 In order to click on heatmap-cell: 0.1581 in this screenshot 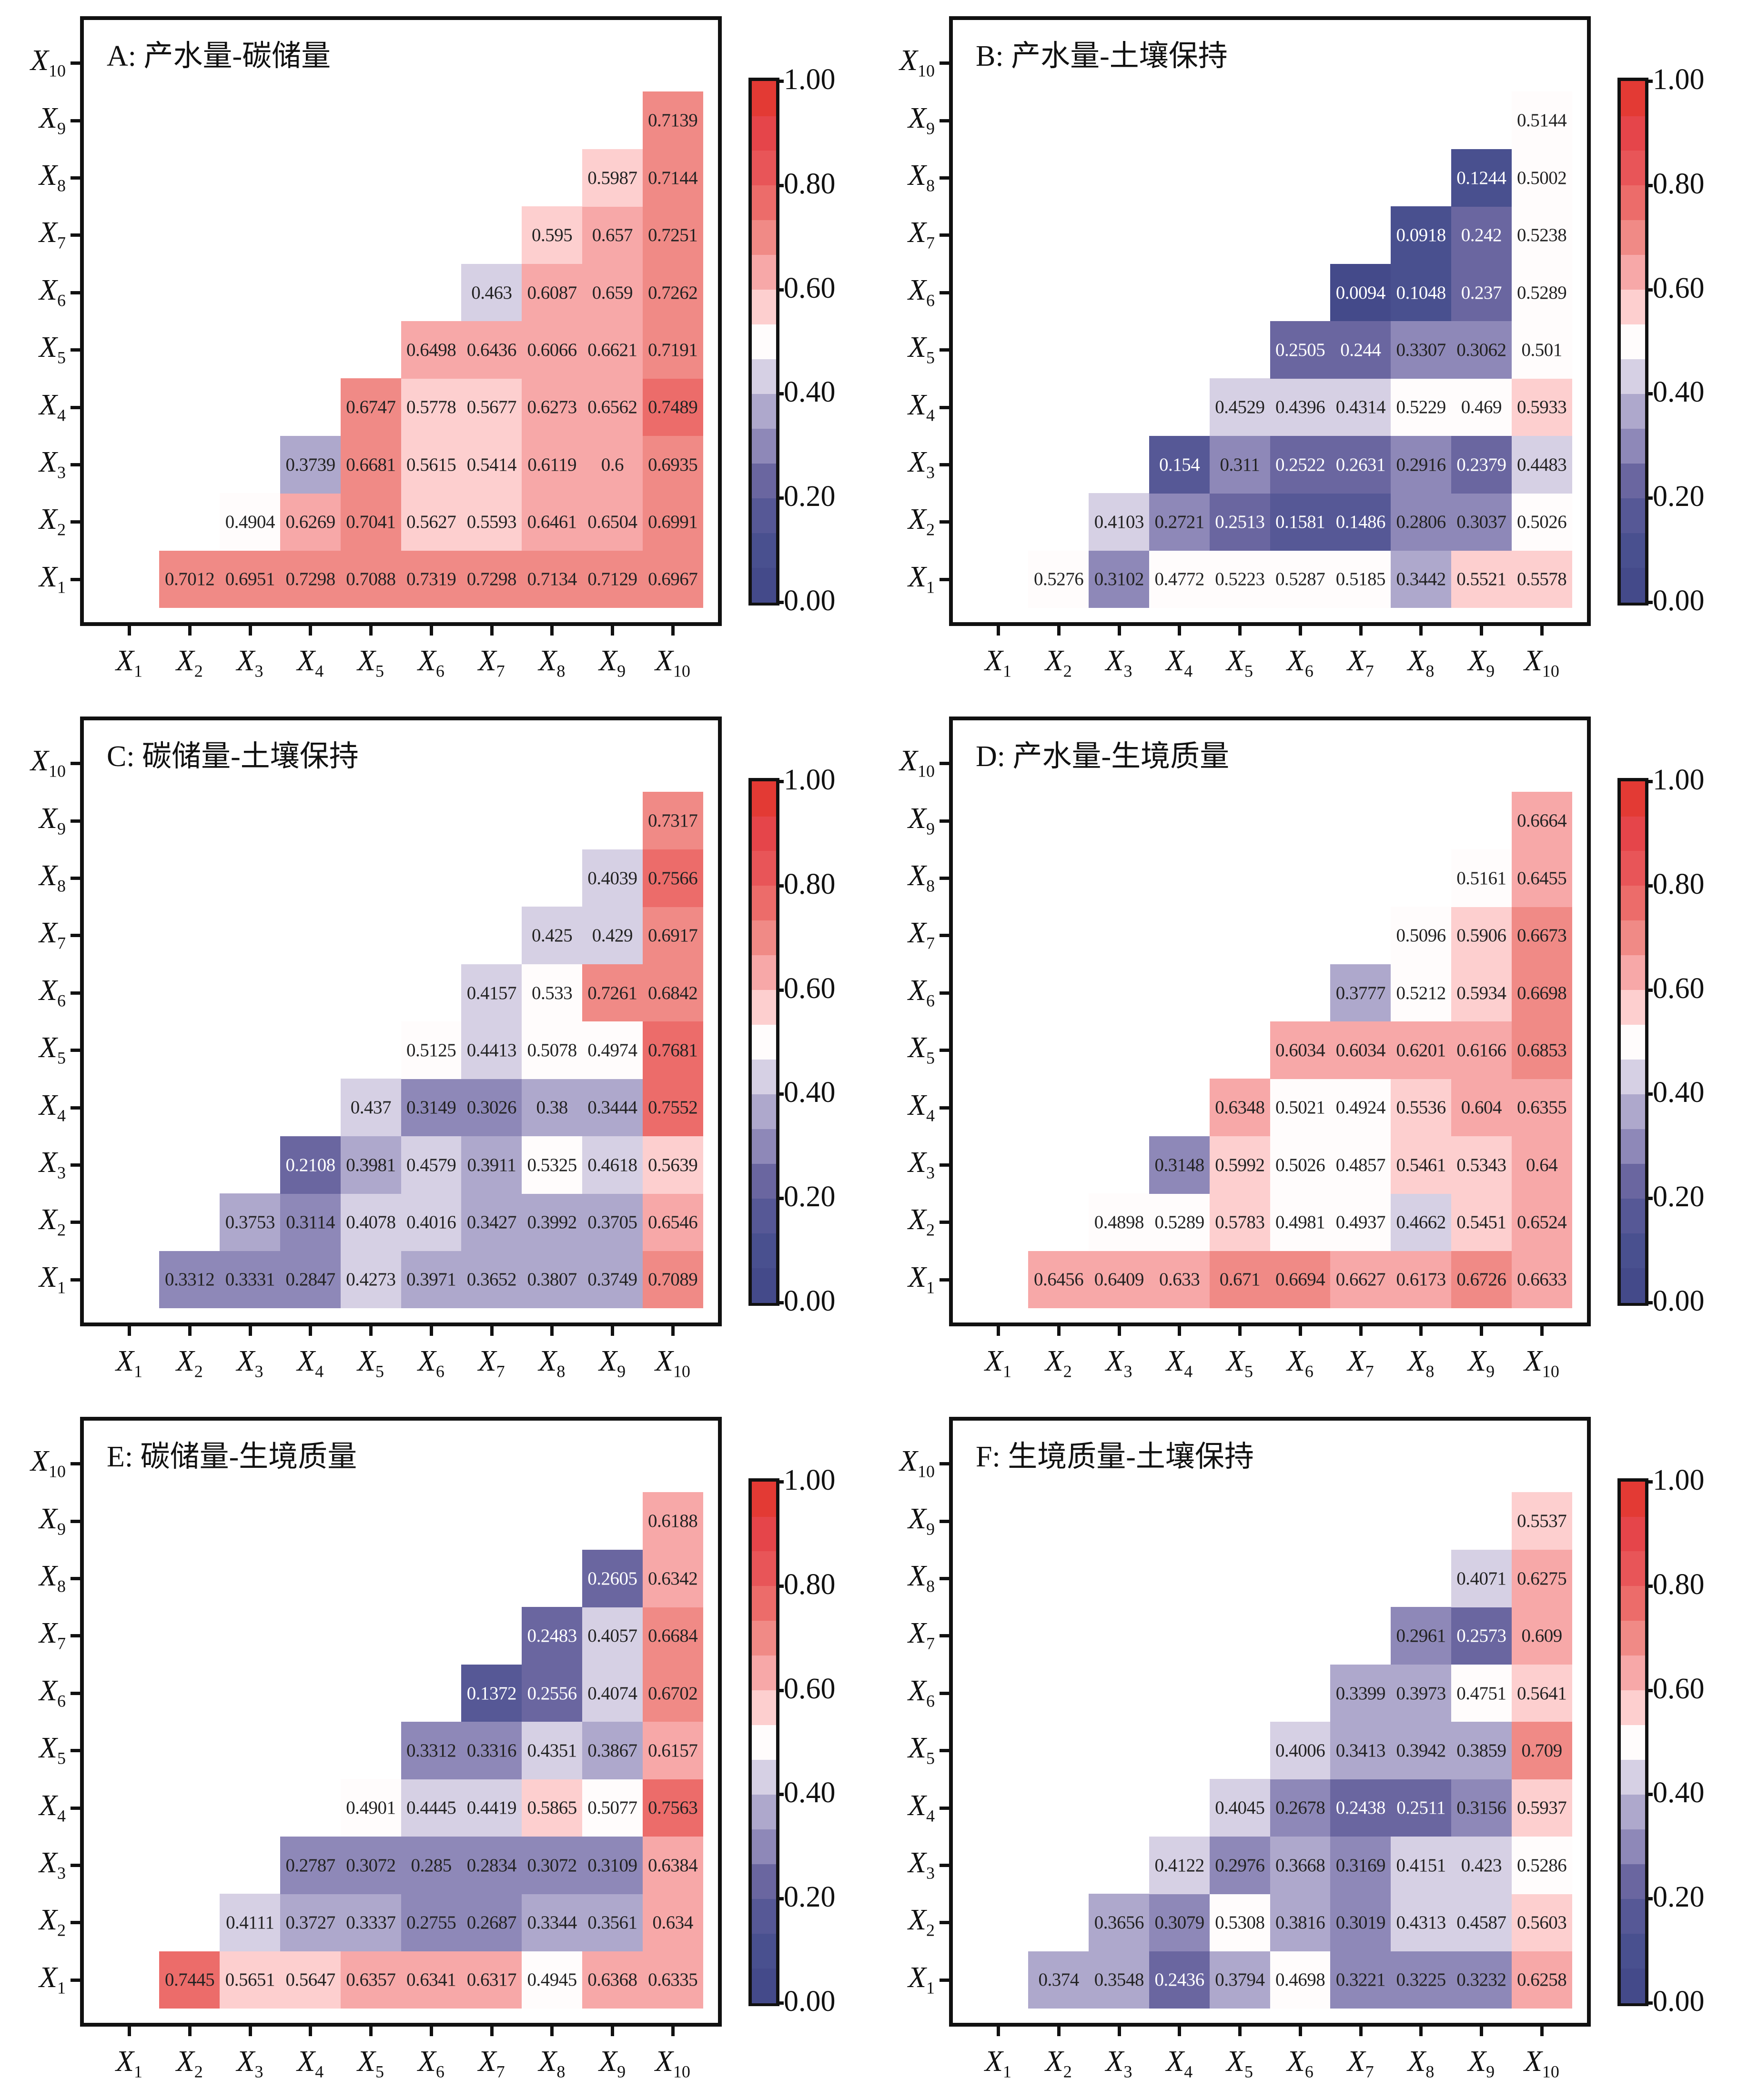, I will do `click(1301, 522)`.